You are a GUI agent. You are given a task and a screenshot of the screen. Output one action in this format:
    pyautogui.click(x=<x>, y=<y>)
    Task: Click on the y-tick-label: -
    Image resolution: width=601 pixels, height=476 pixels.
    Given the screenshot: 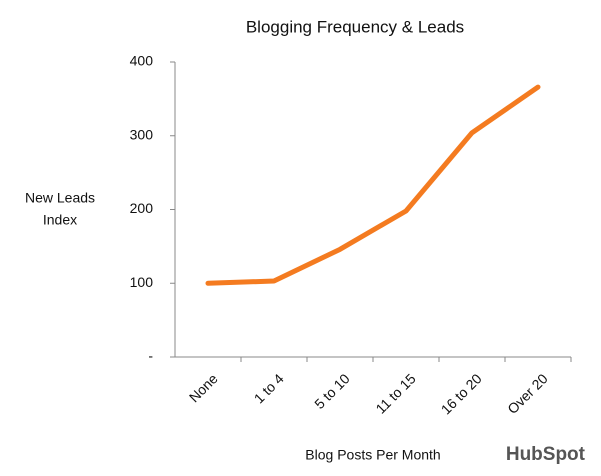 What is the action you would take?
    pyautogui.click(x=150, y=356)
    